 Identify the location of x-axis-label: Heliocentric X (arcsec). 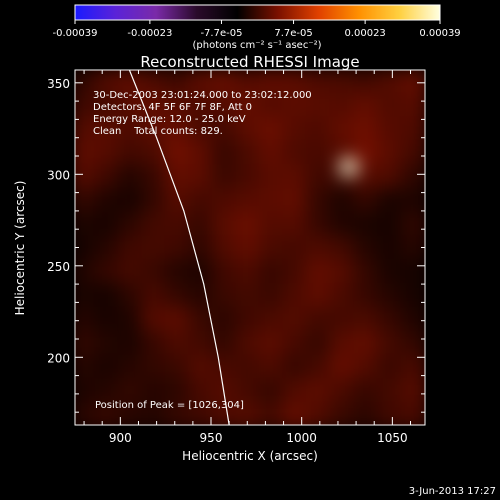
(250, 456).